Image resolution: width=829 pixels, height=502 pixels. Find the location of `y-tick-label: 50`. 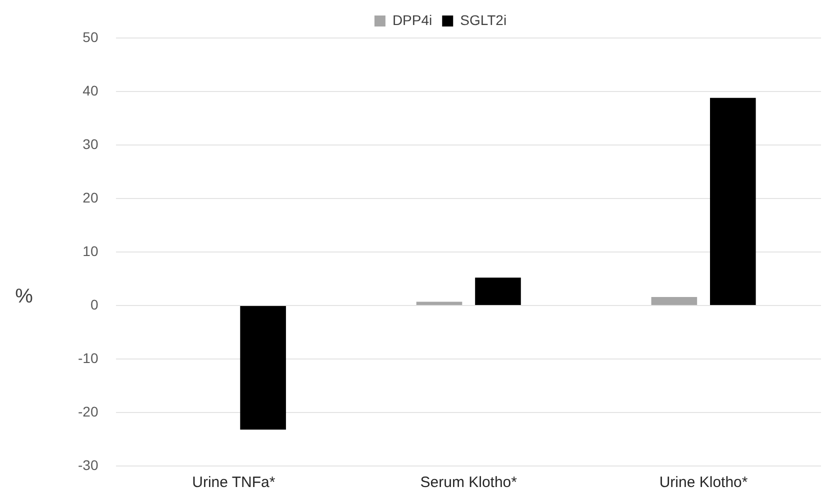

y-tick-label: 50 is located at coordinates (90, 36).